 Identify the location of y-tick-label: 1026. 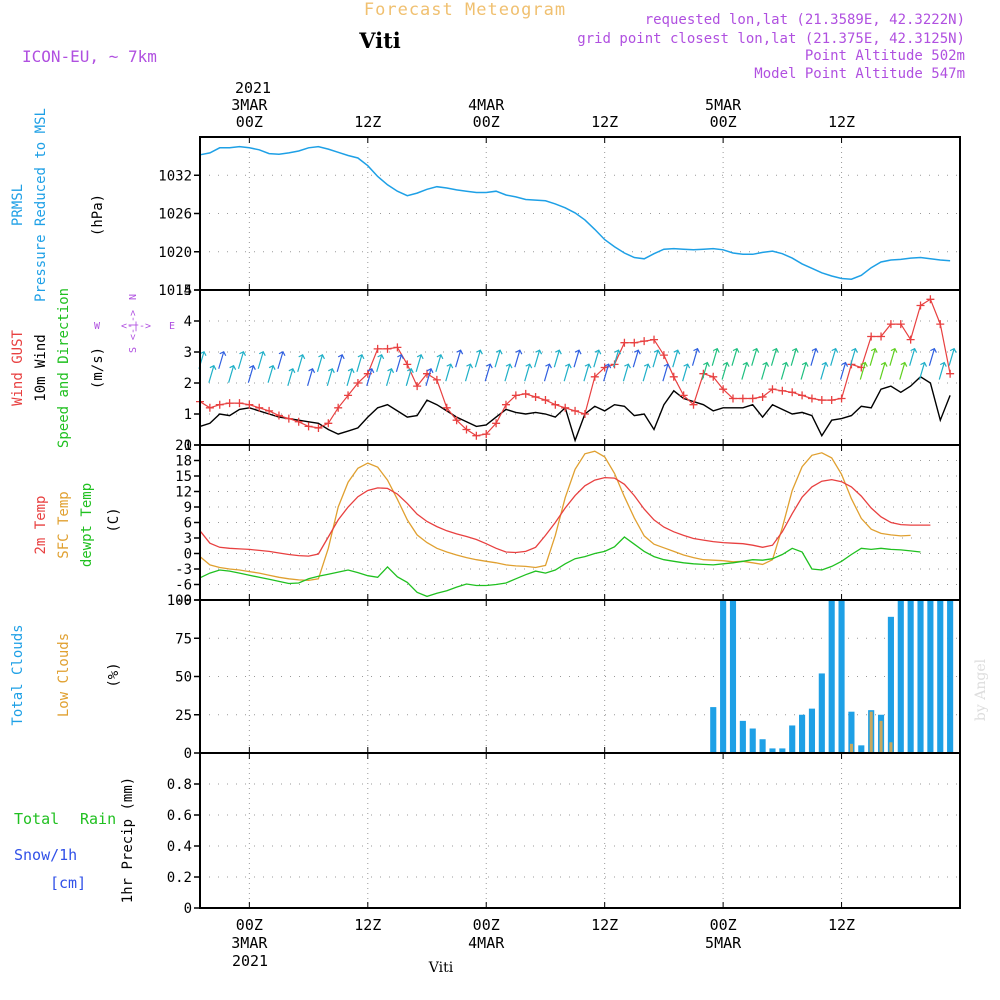
(175, 215).